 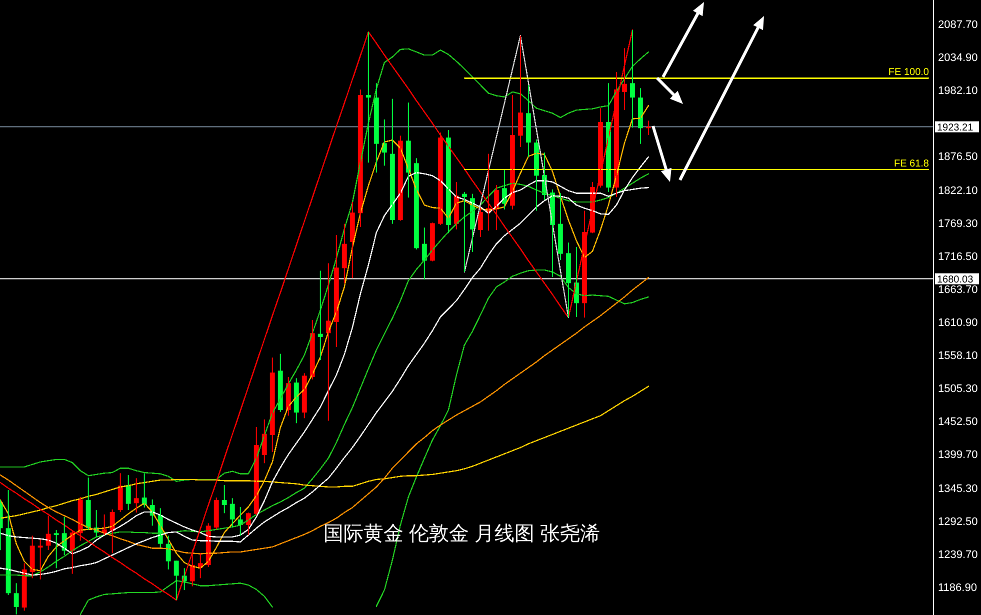 What do you see at coordinates (958, 522) in the screenshot?
I see `y-tick-label: 1292.50` at bounding box center [958, 522].